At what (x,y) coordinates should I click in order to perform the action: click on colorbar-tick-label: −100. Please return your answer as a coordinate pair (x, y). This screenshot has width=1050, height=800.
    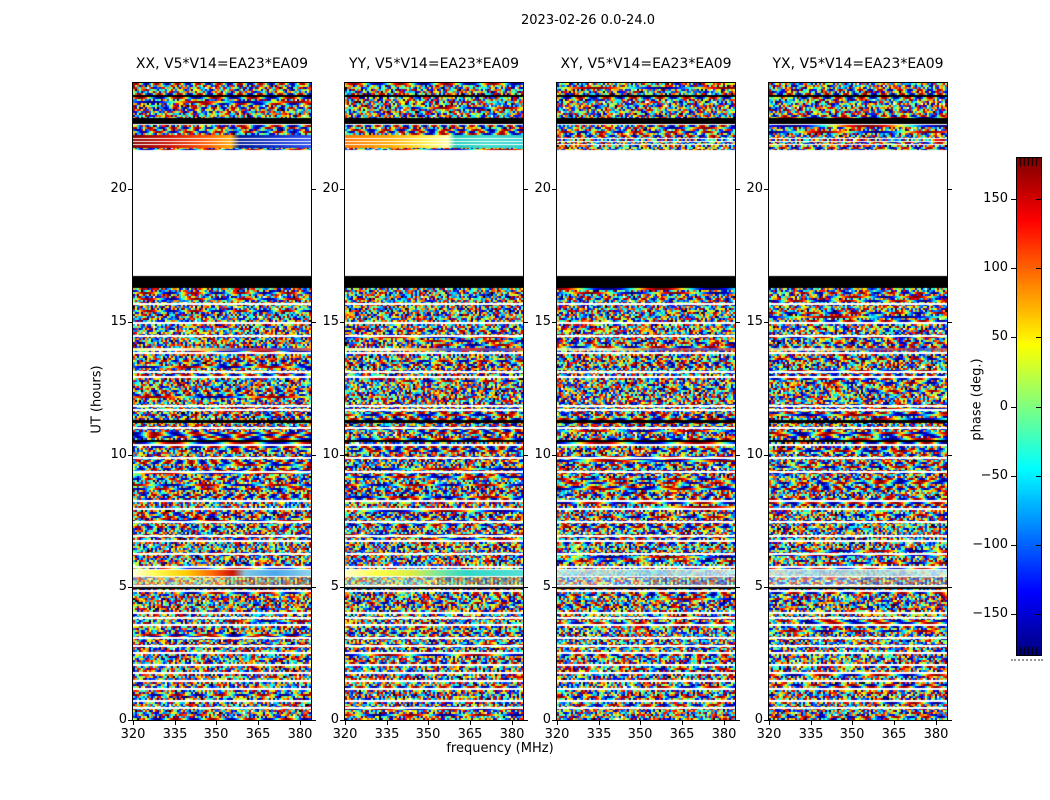
    Looking at the image, I should click on (990, 544).